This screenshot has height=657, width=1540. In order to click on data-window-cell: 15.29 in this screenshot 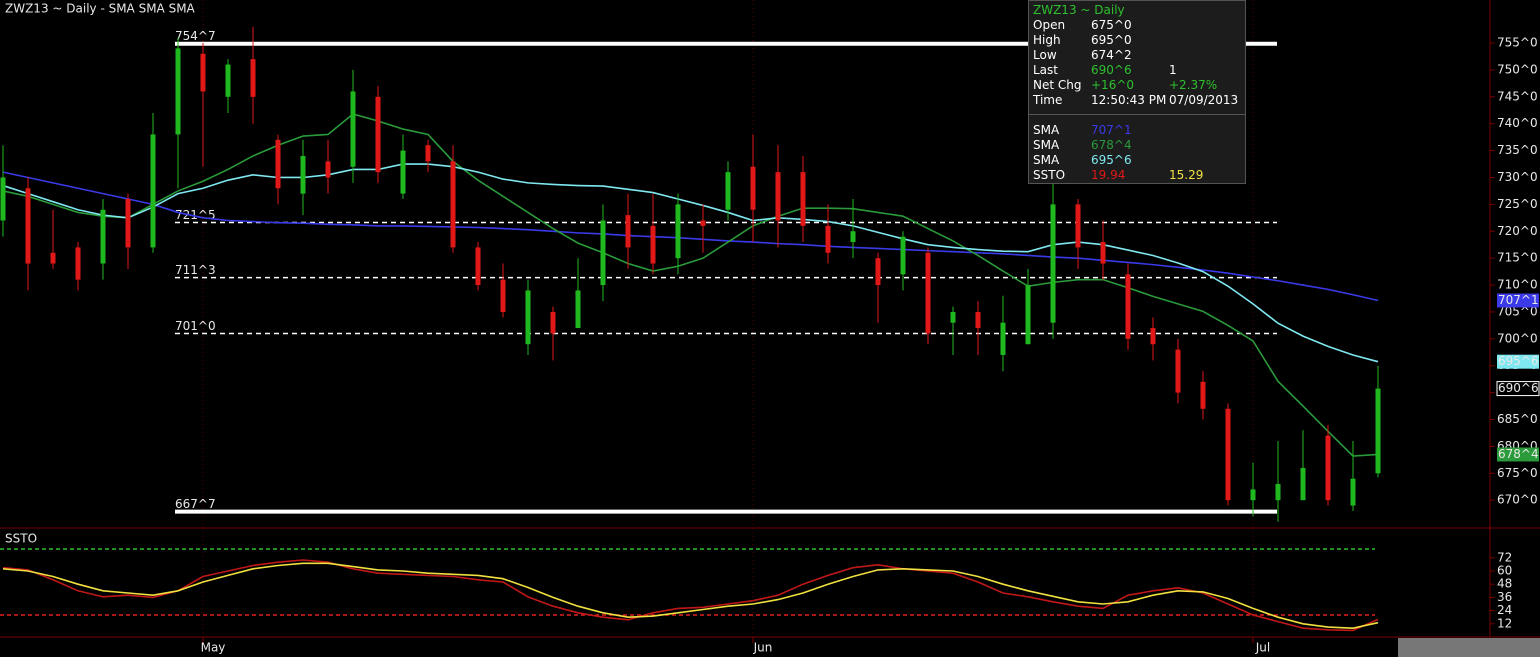, I will do `click(1186, 175)`.